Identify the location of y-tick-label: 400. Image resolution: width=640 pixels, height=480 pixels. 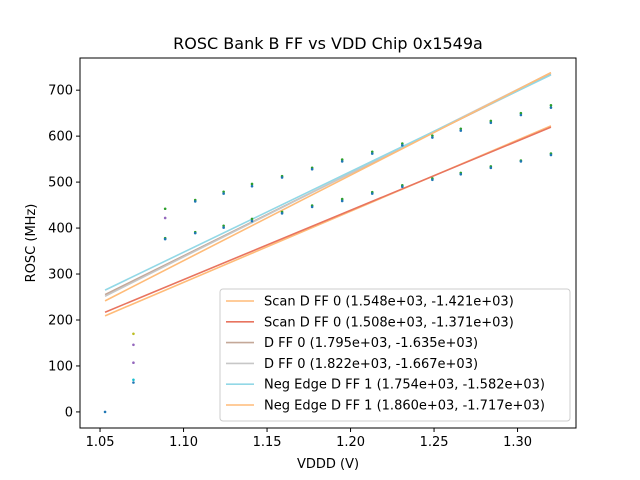
(60, 229).